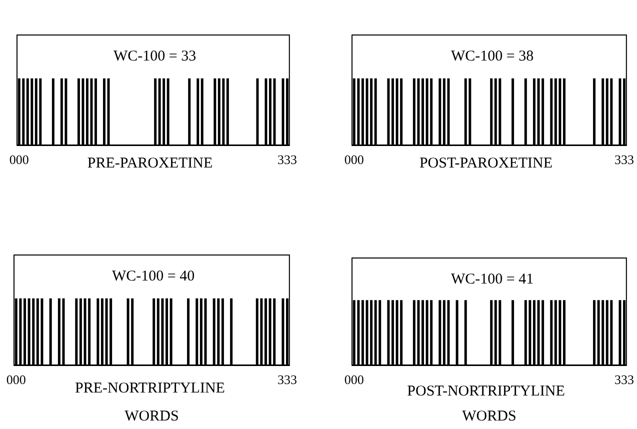 This screenshot has width=637, height=429. I want to click on text: WC-100 = 33, so click(155, 56).